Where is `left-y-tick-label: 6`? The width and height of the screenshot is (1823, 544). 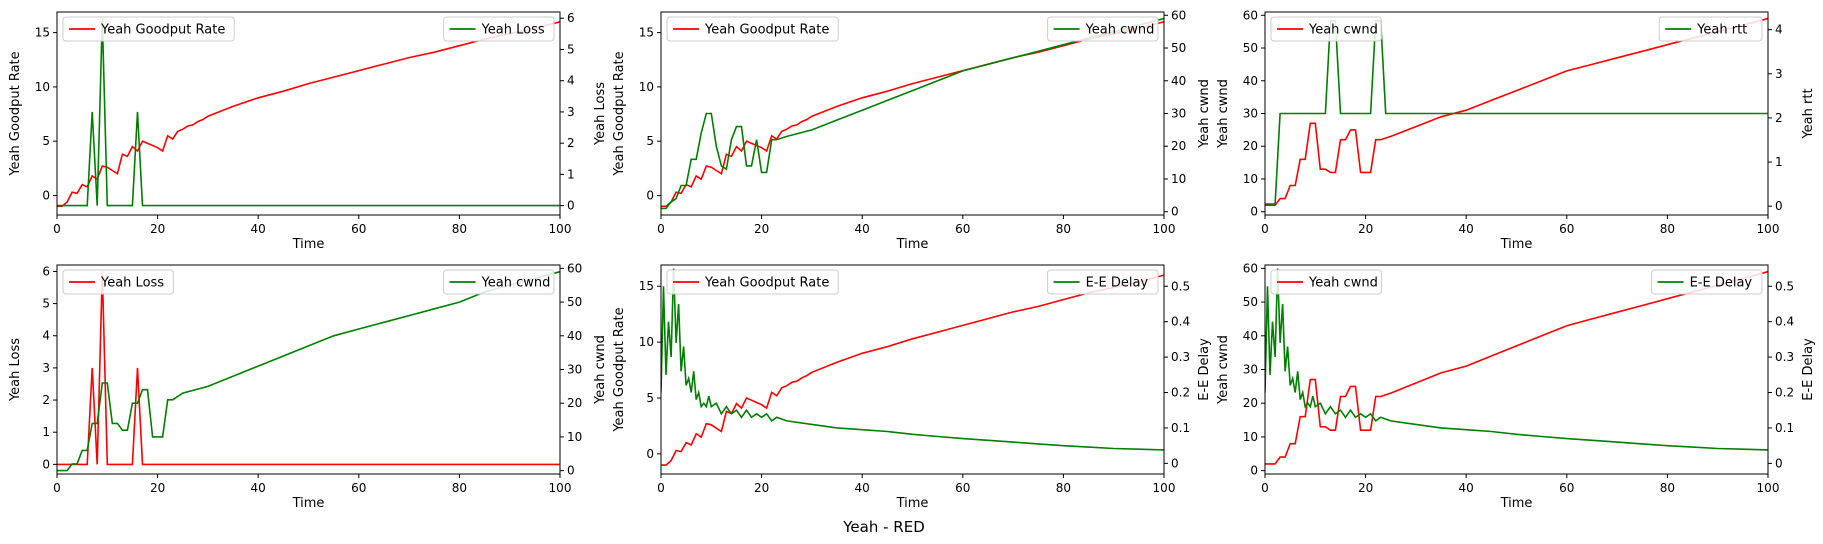
left-y-tick-label: 6 is located at coordinates (46, 271).